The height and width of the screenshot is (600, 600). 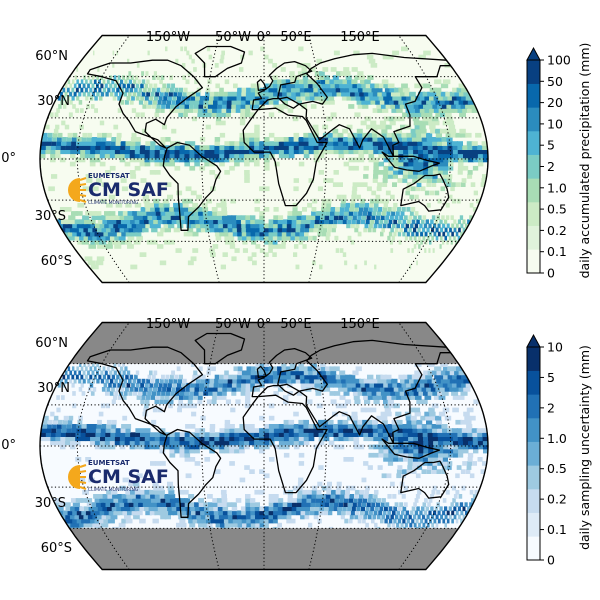 What do you see at coordinates (555, 81) in the screenshot?
I see `colorbar-tick-label: 50` at bounding box center [555, 81].